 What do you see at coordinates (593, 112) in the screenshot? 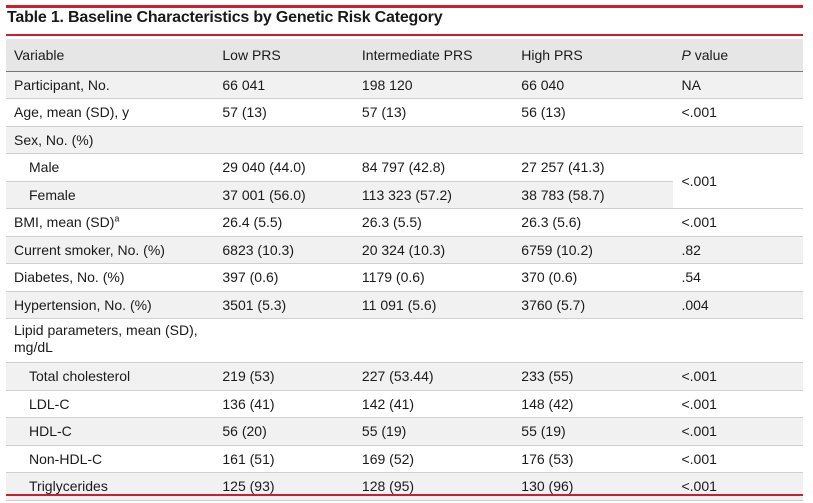
I see `cell-high: 56 (13)` at bounding box center [593, 112].